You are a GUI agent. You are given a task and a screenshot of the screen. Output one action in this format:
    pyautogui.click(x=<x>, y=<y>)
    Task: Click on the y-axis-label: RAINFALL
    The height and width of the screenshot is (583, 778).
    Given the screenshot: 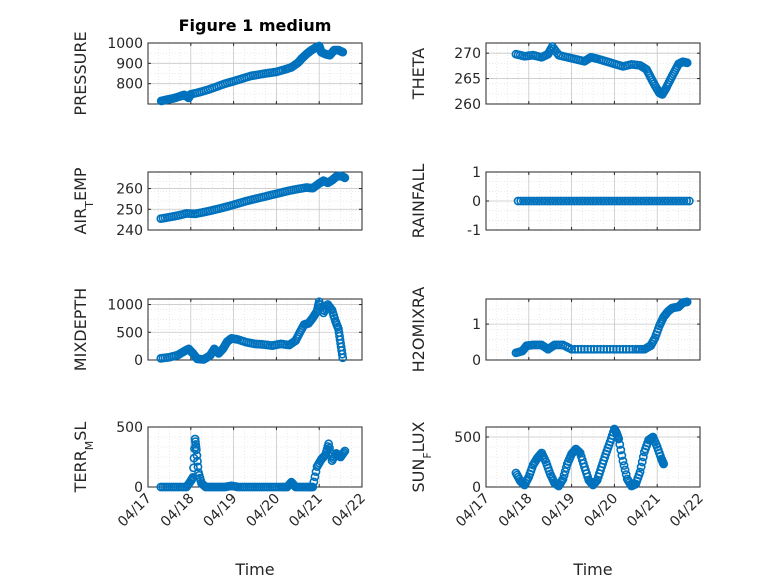 What is the action you would take?
    pyautogui.click(x=418, y=201)
    